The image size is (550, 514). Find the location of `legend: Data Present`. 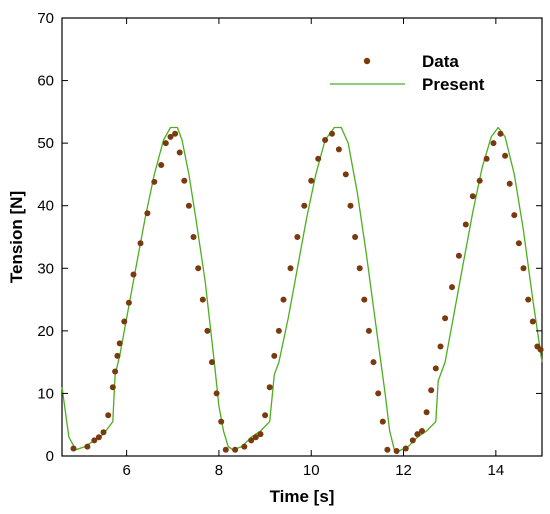

legend: Data Present is located at coordinates (407, 73).